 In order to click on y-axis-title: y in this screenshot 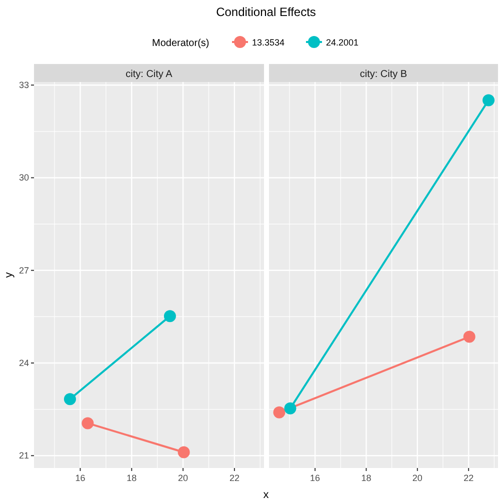, I will do `click(9, 275)`.